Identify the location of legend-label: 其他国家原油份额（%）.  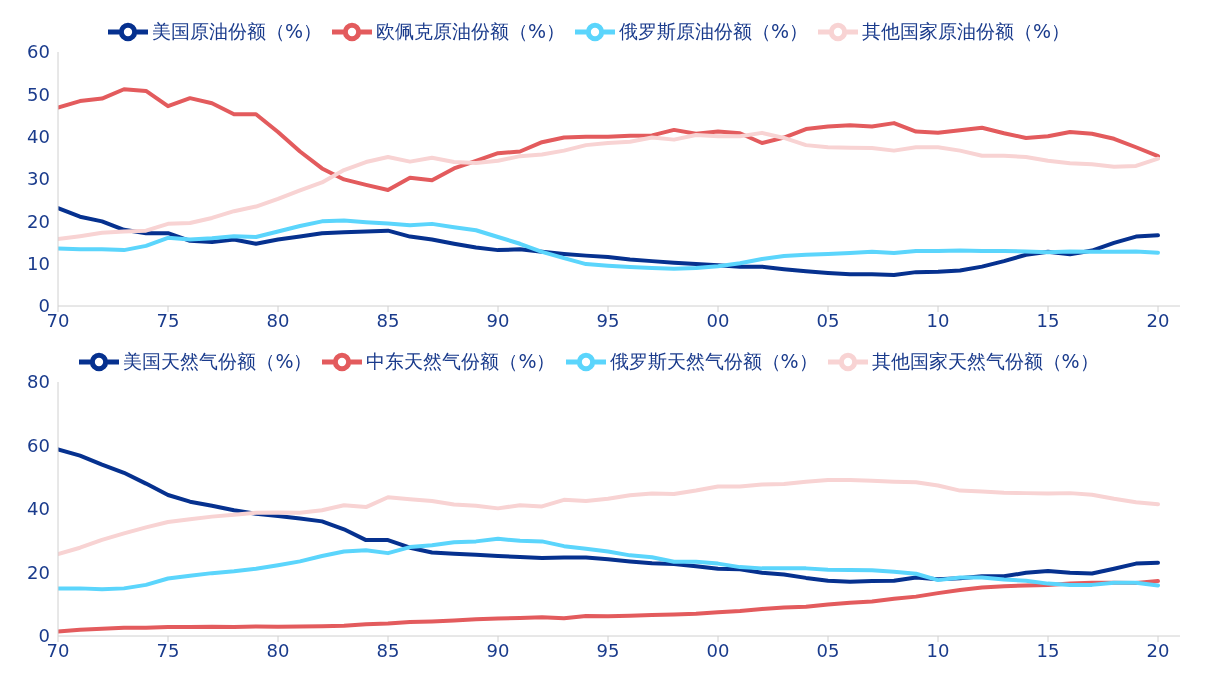
(966, 30).